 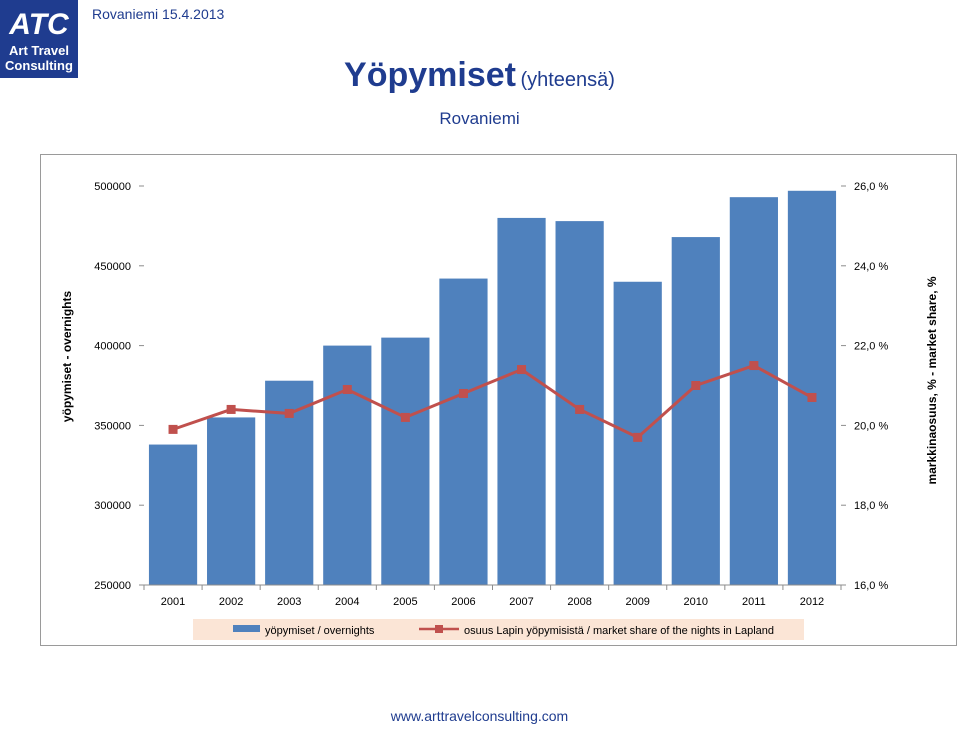 What do you see at coordinates (871, 347) in the screenshot?
I see `y2-tick-label: 22,0 %` at bounding box center [871, 347].